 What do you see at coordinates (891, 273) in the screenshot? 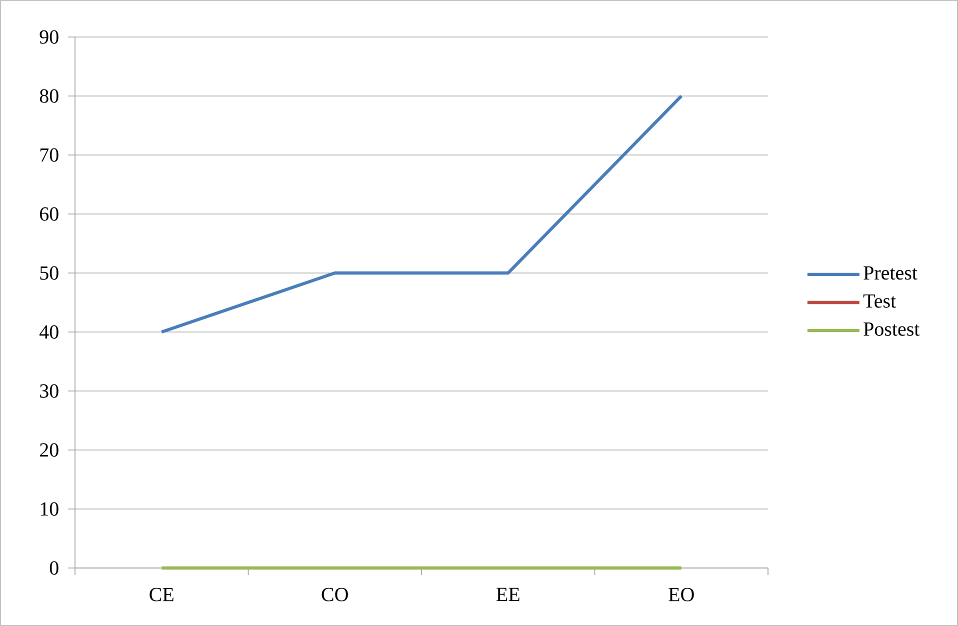
I see `legend-label: Pretest` at bounding box center [891, 273].